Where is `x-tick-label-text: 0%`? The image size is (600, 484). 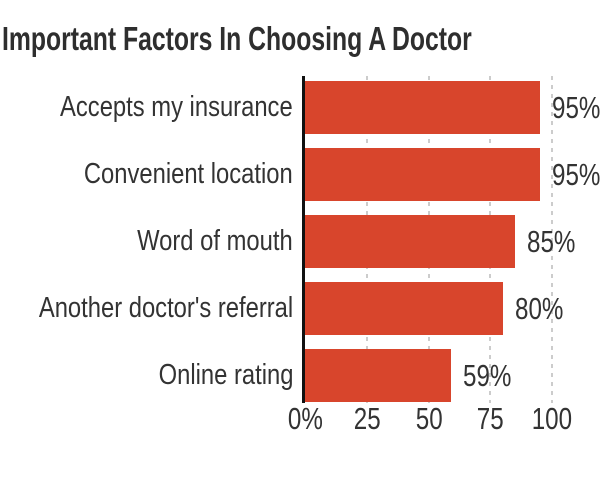 x-tick-label-text: 0% is located at coordinates (305, 418).